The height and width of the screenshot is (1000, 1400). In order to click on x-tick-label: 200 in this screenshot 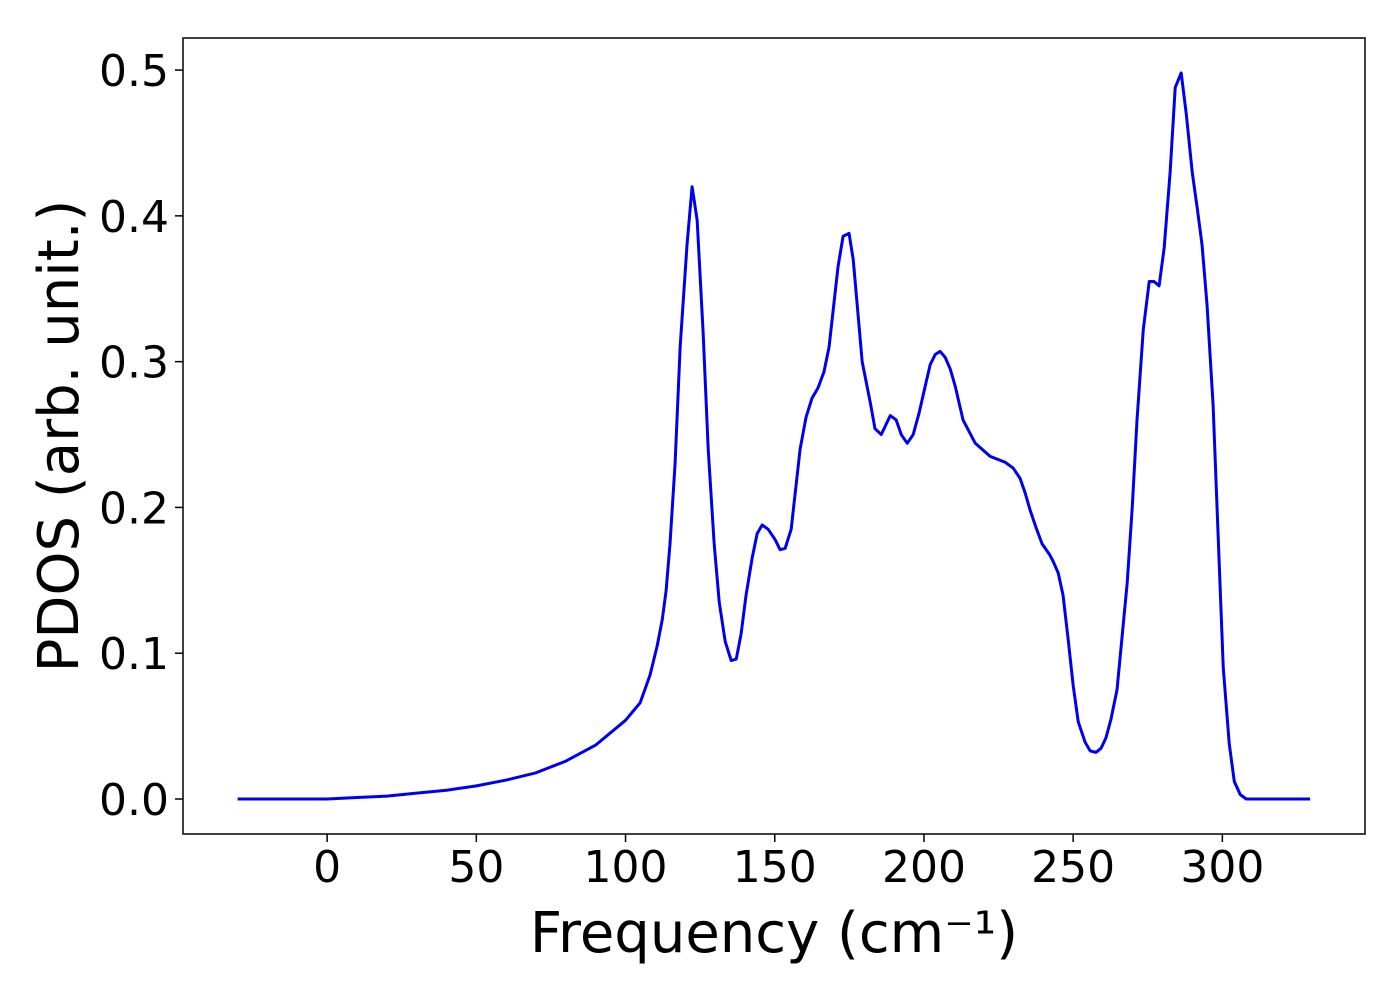, I will do `click(924, 867)`.